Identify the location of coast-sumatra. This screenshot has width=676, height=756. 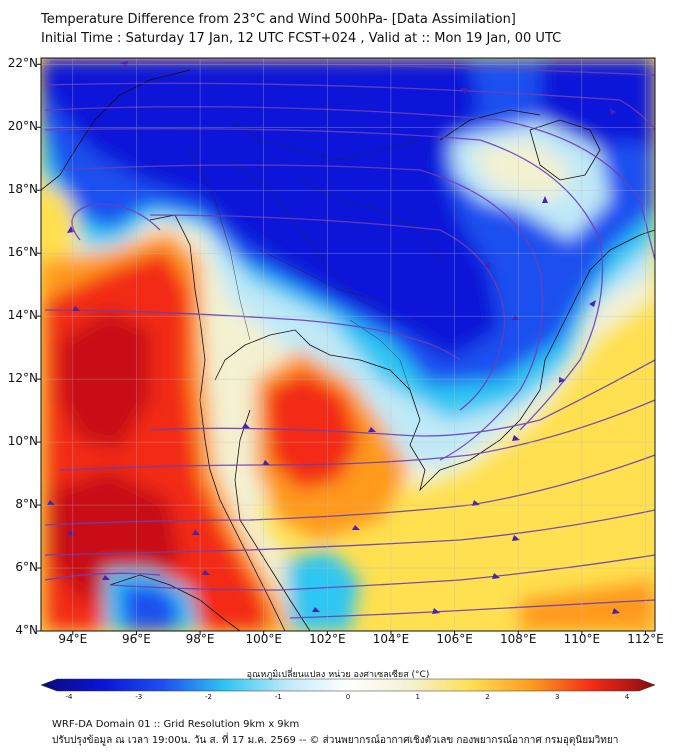
(175, 602).